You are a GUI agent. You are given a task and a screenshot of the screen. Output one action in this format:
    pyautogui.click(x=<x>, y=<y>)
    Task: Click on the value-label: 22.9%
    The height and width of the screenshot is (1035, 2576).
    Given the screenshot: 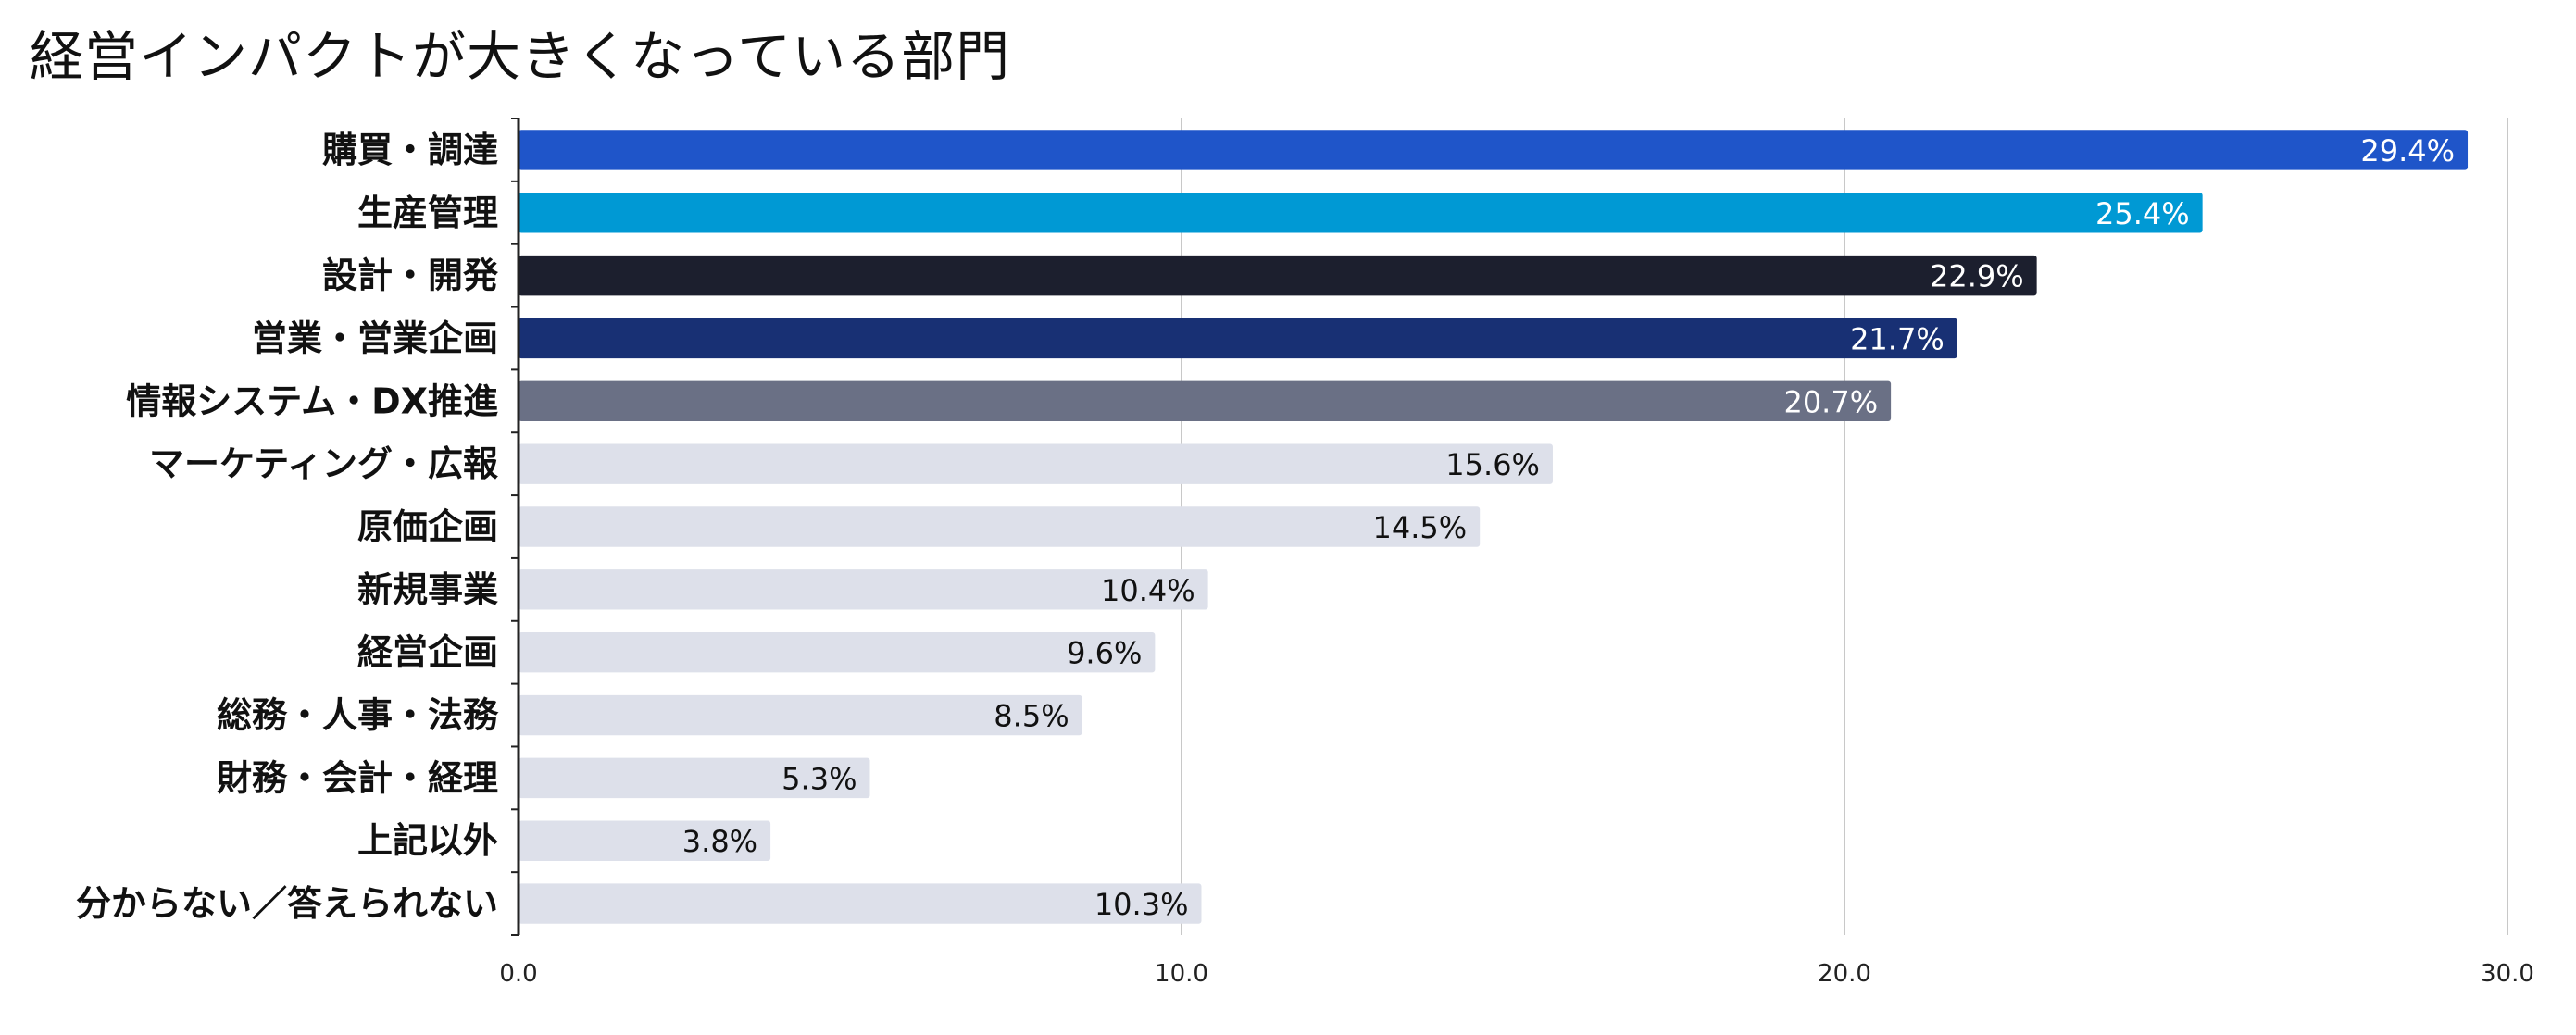 What is the action you would take?
    pyautogui.click(x=1977, y=276)
    